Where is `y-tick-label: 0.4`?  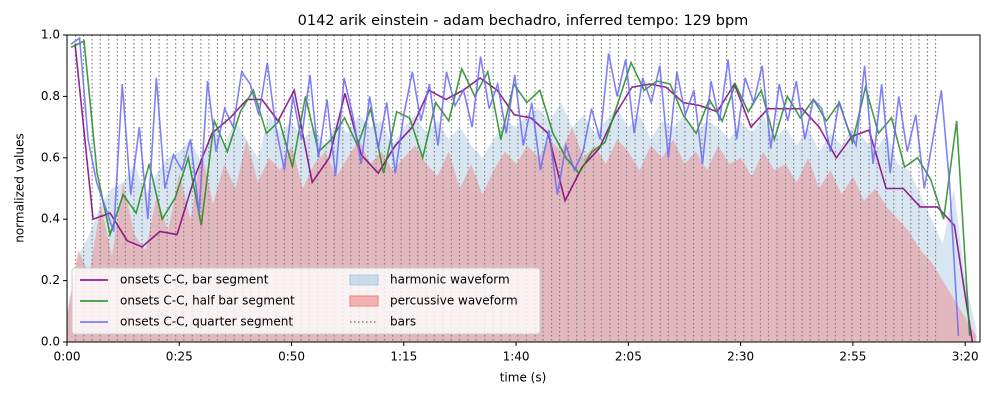
y-tick-label: 0.4 is located at coordinates (50, 219).